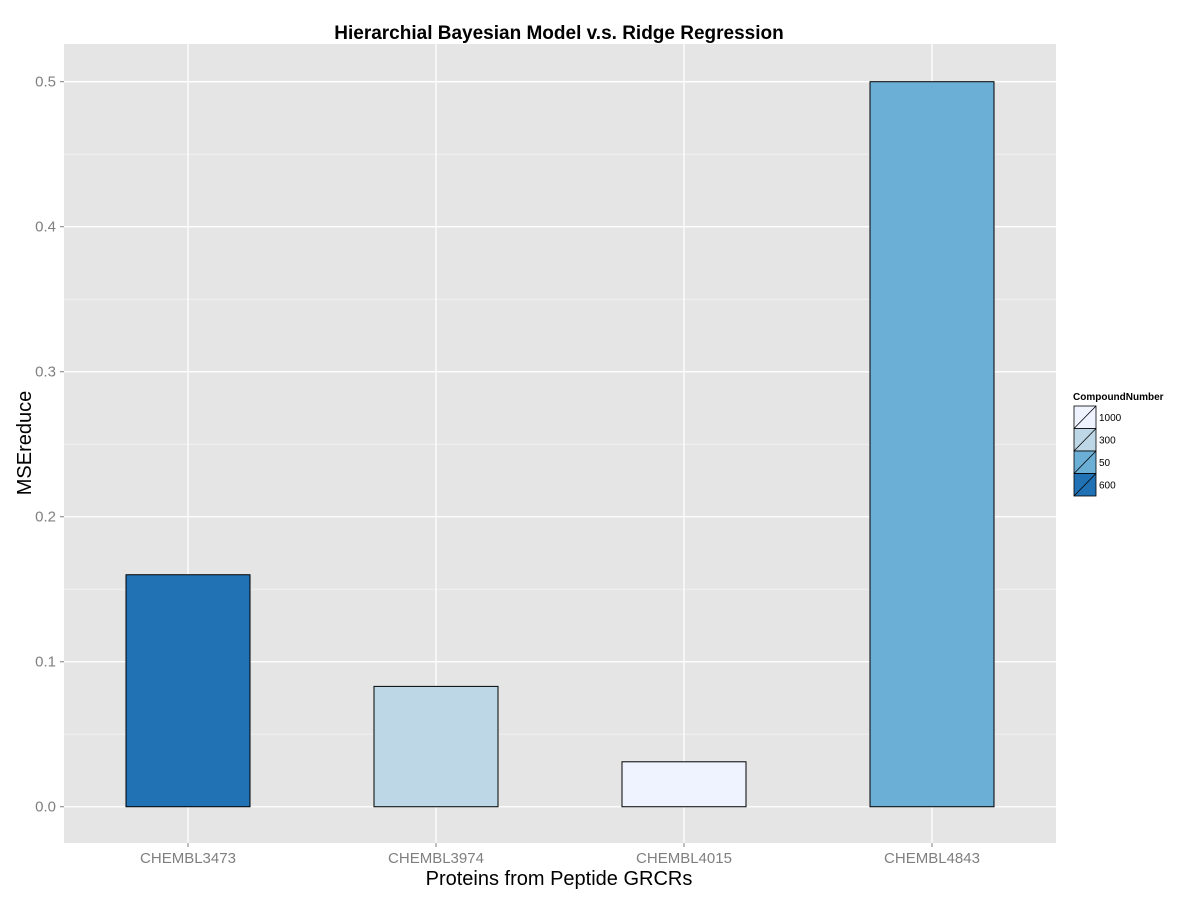 The image size is (1199, 899). What do you see at coordinates (45, 372) in the screenshot?
I see `y-tick-label: 0.3` at bounding box center [45, 372].